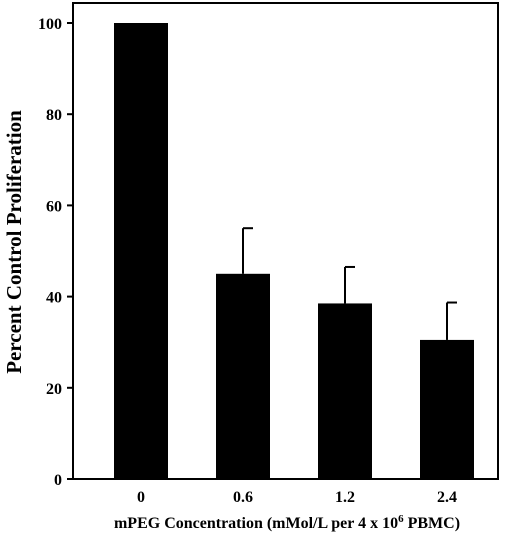 The height and width of the screenshot is (536, 520). I want to click on y-tick-label: 0, so click(58, 480).